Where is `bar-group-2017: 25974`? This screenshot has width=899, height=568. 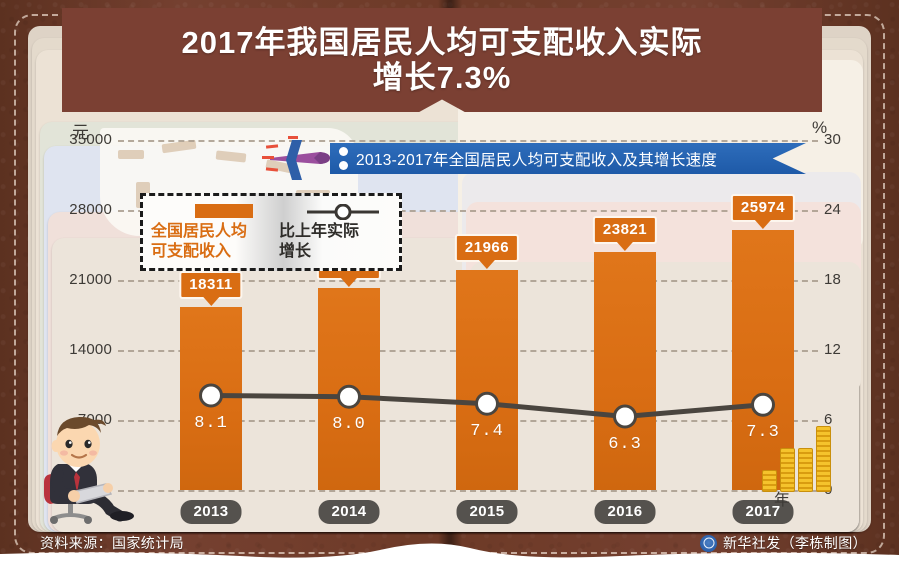
bar-group-2017: 25974 is located at coordinates (763, 315).